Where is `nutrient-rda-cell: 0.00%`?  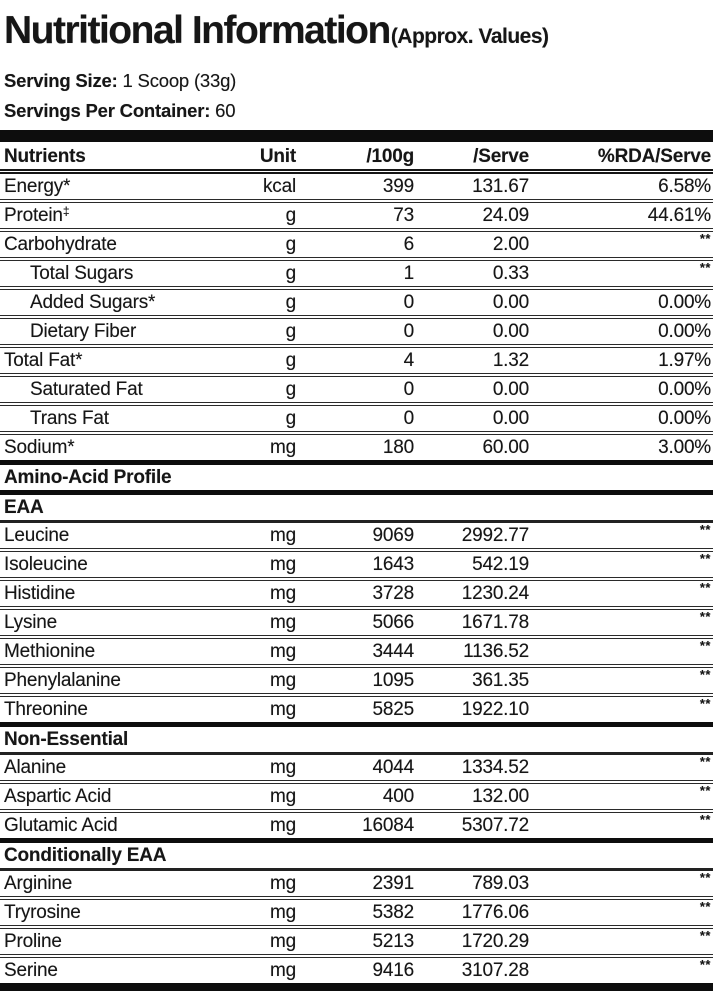 nutrient-rda-cell: 0.00% is located at coordinates (621, 390).